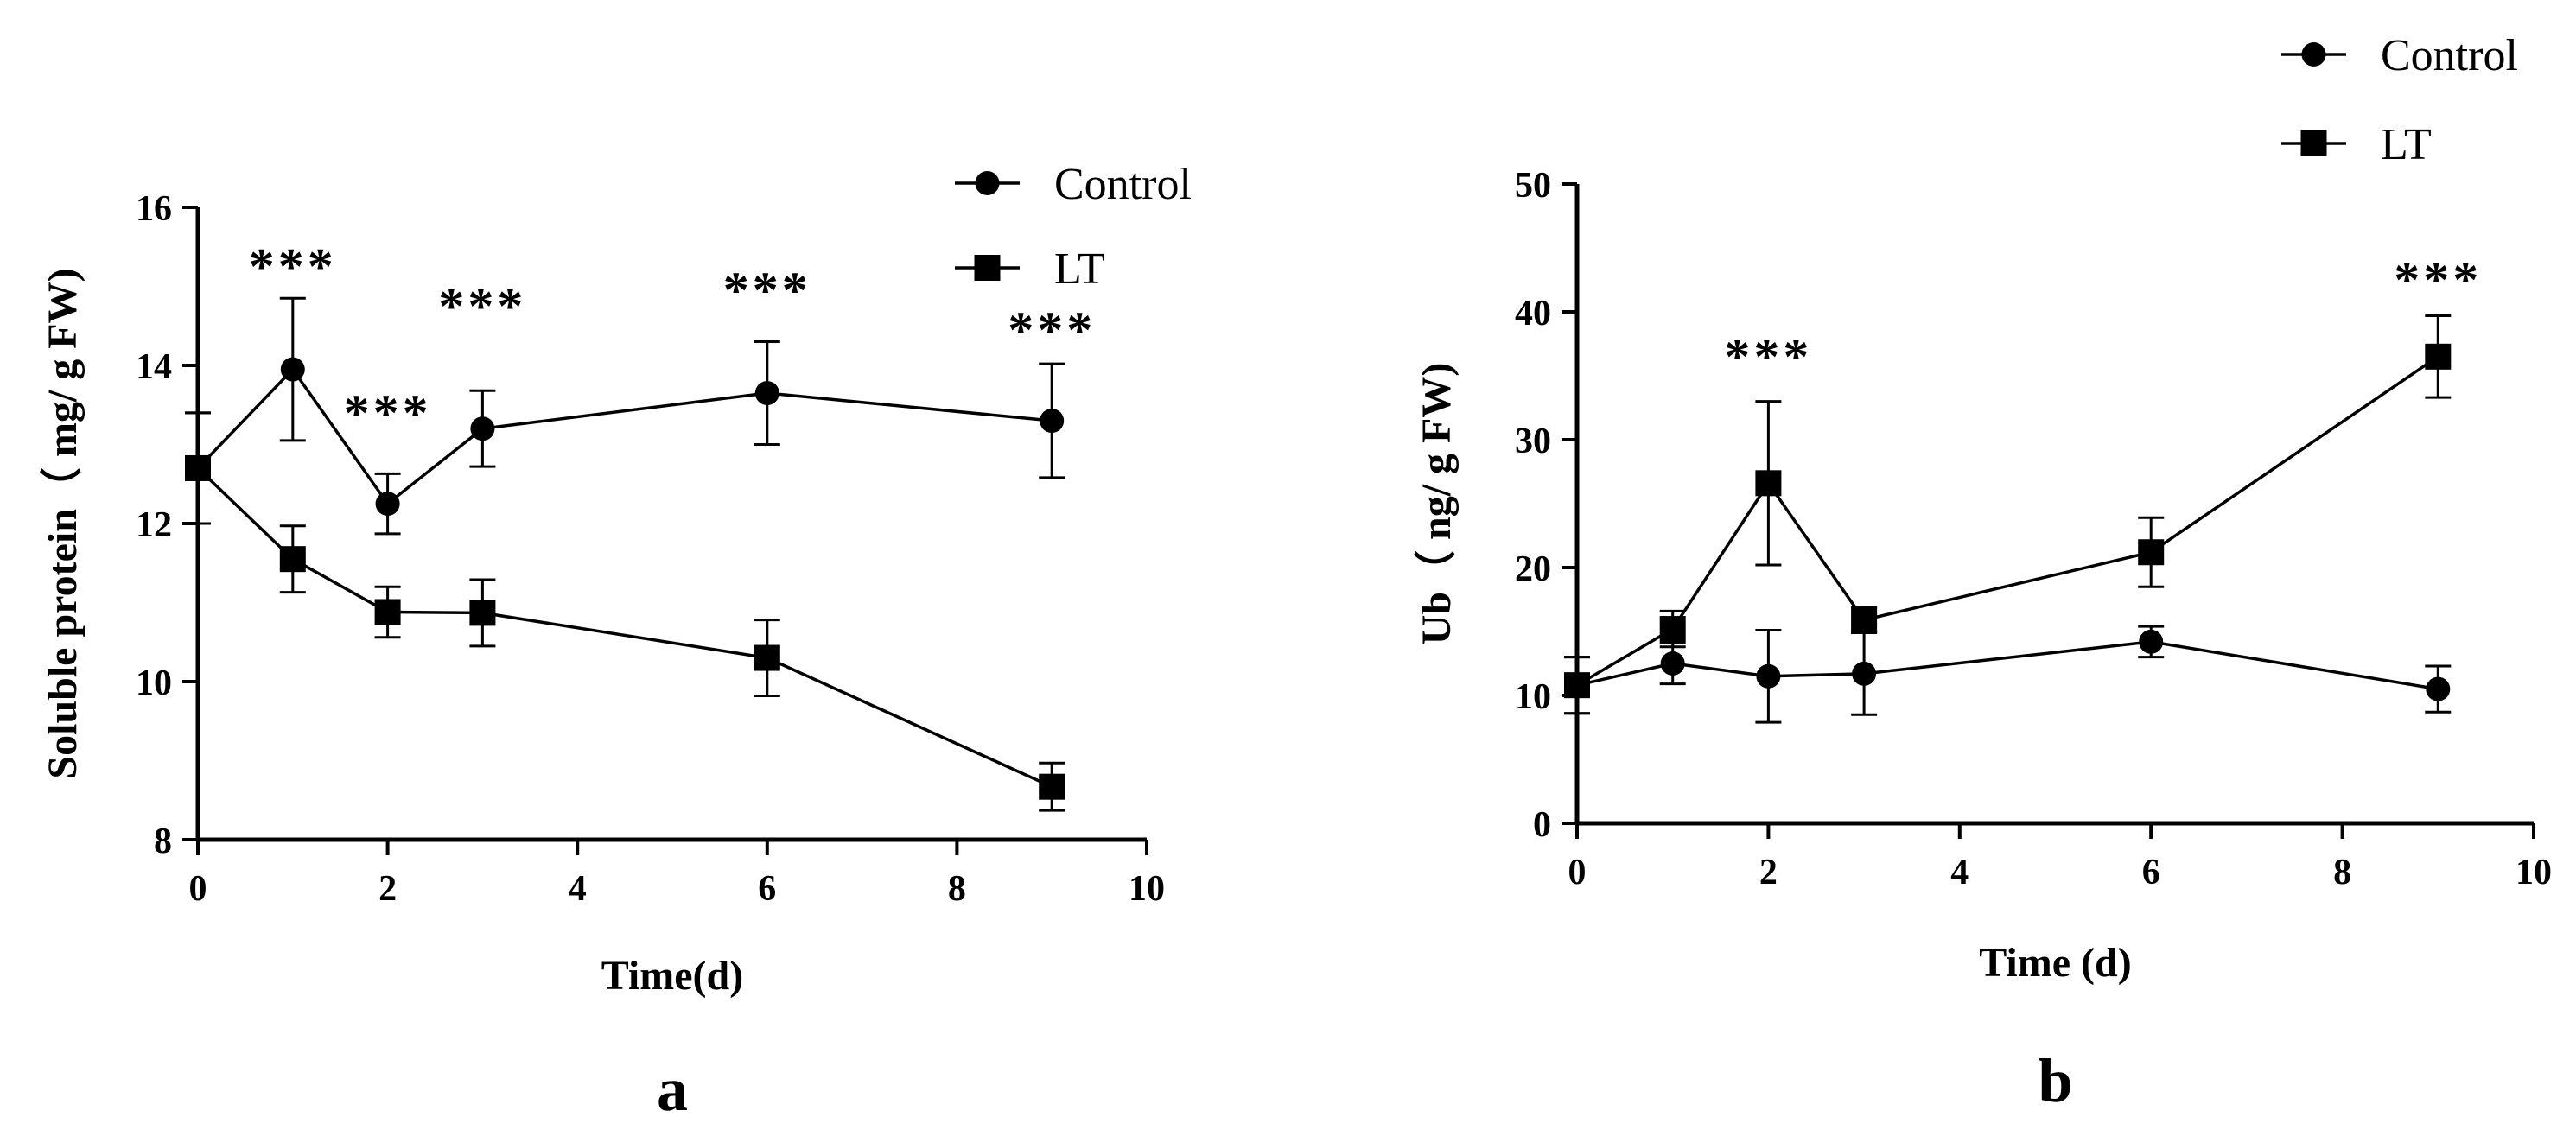  Describe the element at coordinates (154, 525) in the screenshot. I see `y-tick-label: 12` at that location.